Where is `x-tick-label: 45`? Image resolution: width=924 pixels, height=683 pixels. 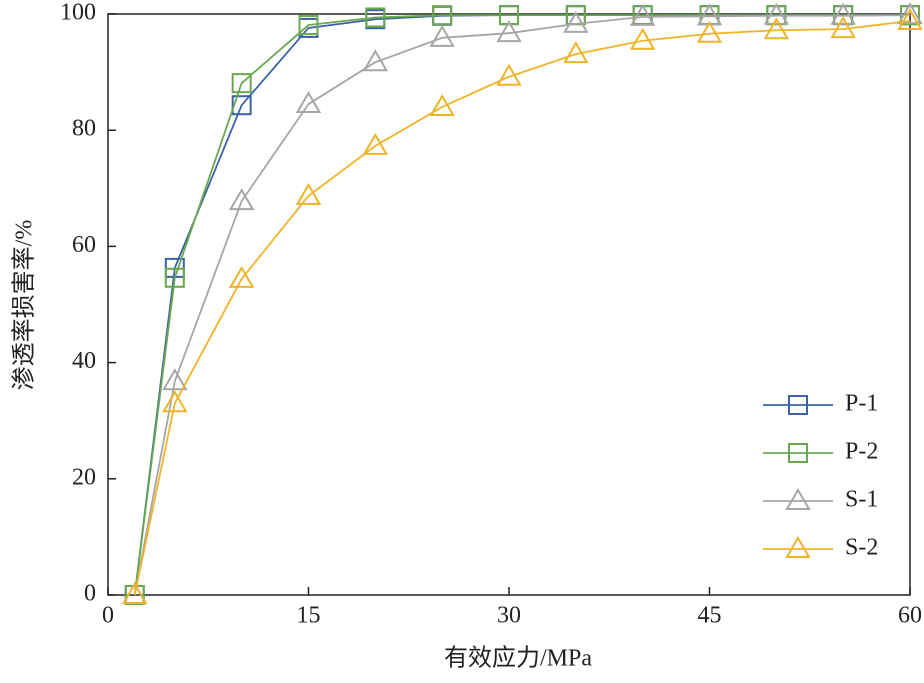
x-tick-label: 45 is located at coordinates (710, 616).